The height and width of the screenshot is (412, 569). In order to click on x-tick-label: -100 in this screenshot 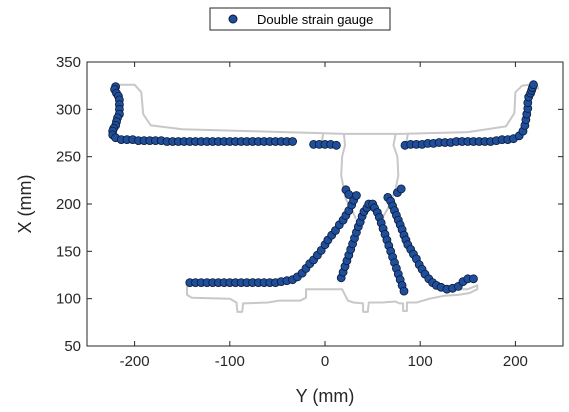, I will do `click(230, 361)`.